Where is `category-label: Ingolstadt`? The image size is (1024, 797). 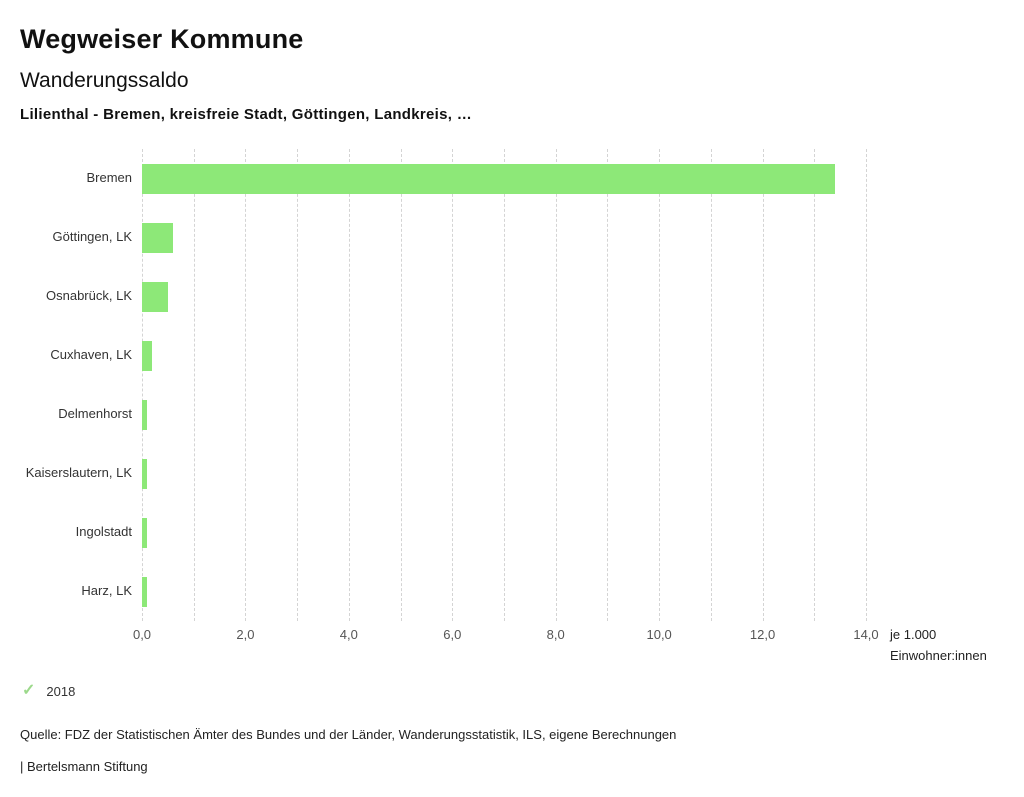
category-label: Ingolstadt is located at coordinates (103, 532).